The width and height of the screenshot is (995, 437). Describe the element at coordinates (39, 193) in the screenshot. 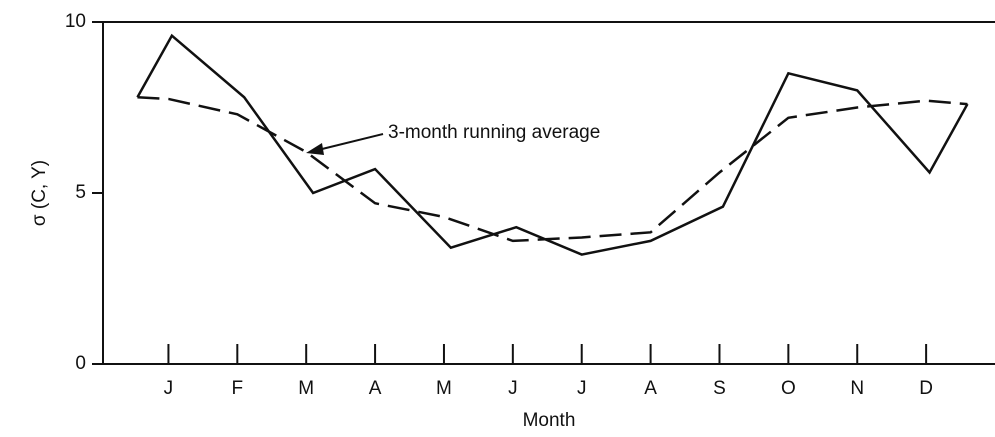

I see `y-axis-label: σ (C, Y)` at that location.